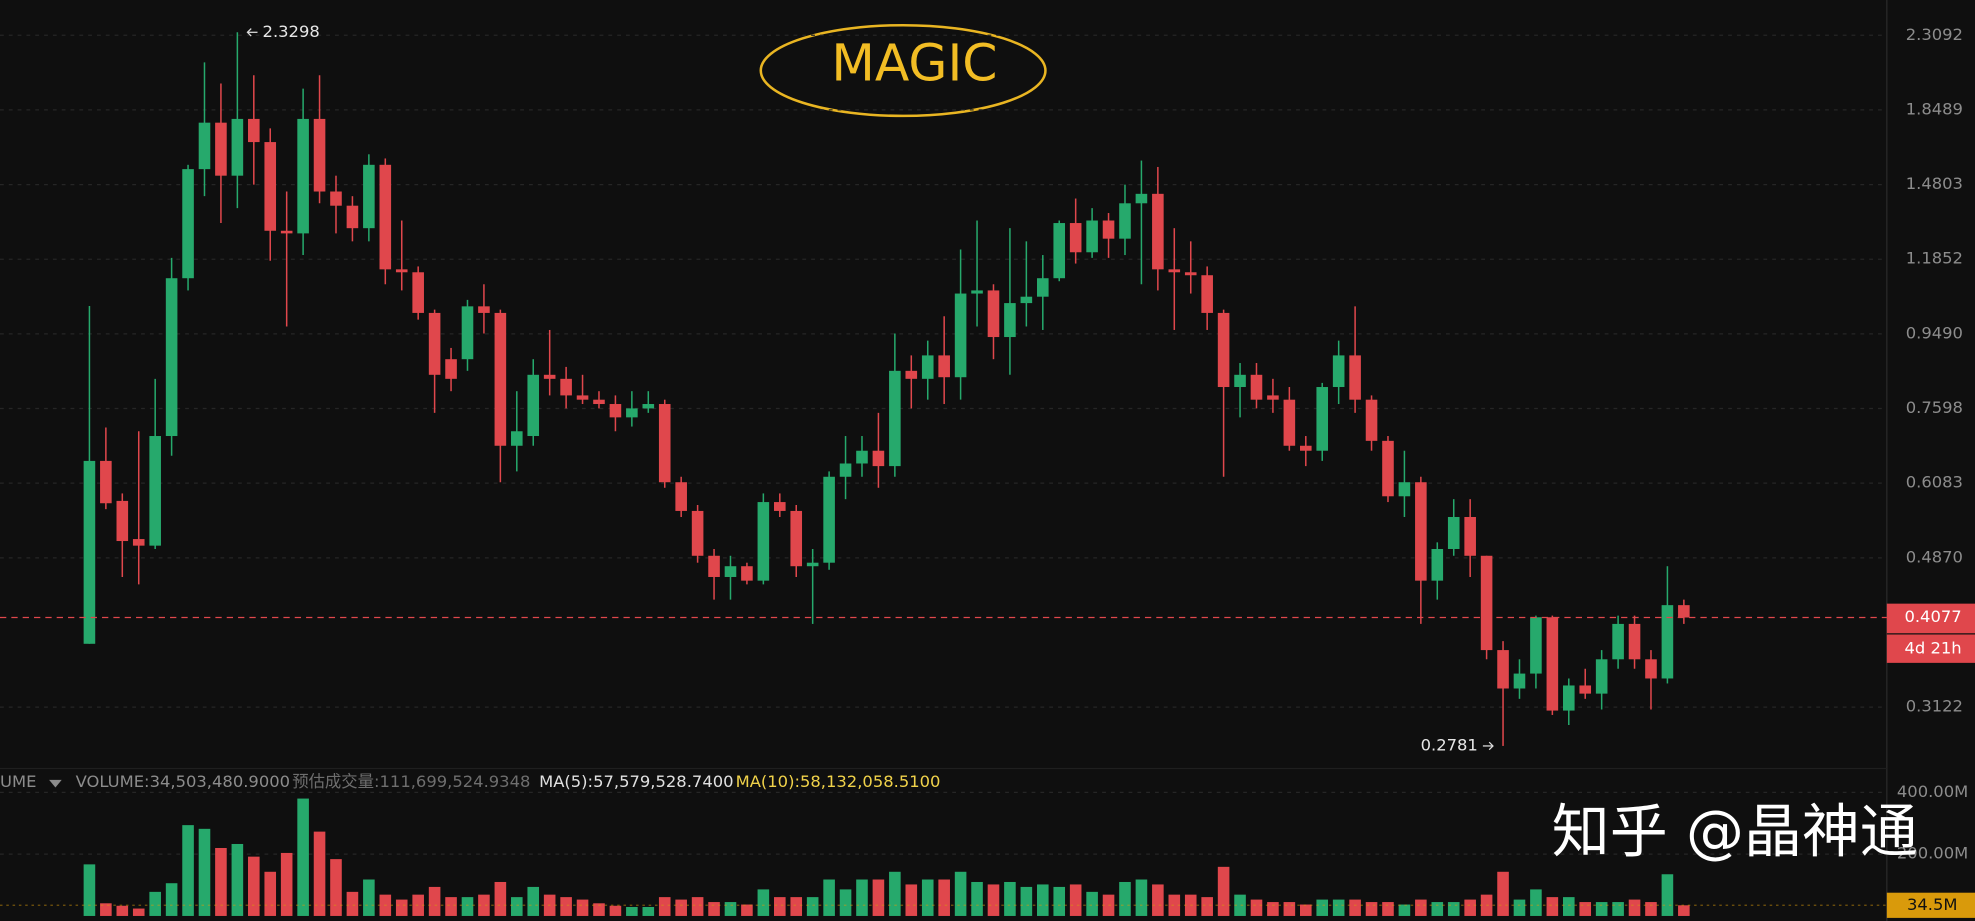 The height and width of the screenshot is (921, 1975). What do you see at coordinates (1932, 616) in the screenshot?
I see `last-price-label: 0.4077` at bounding box center [1932, 616].